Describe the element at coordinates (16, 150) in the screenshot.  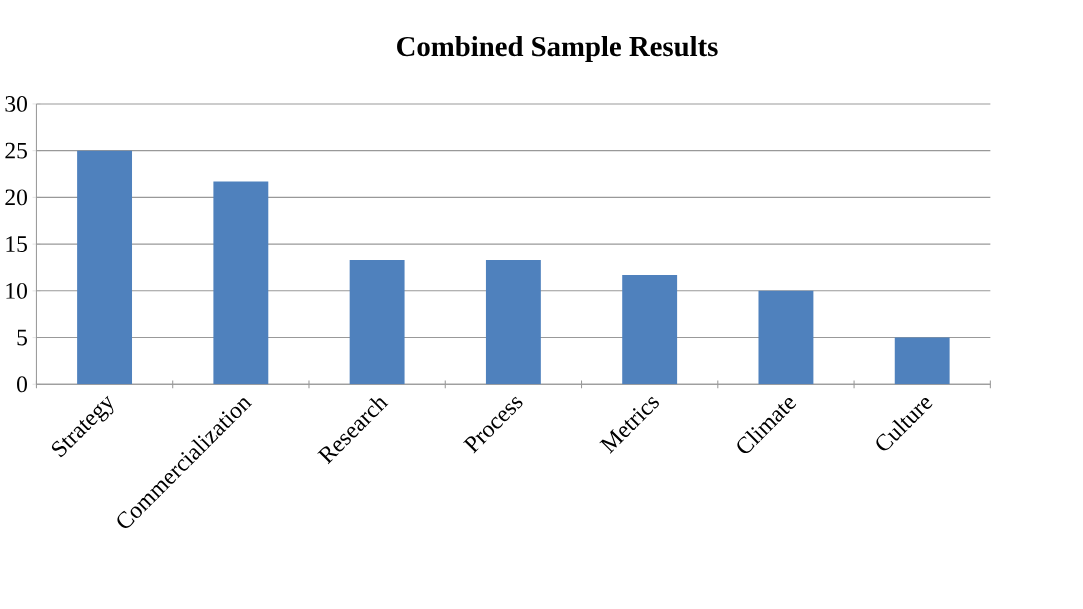
I see `y-tick-label: 25` at that location.